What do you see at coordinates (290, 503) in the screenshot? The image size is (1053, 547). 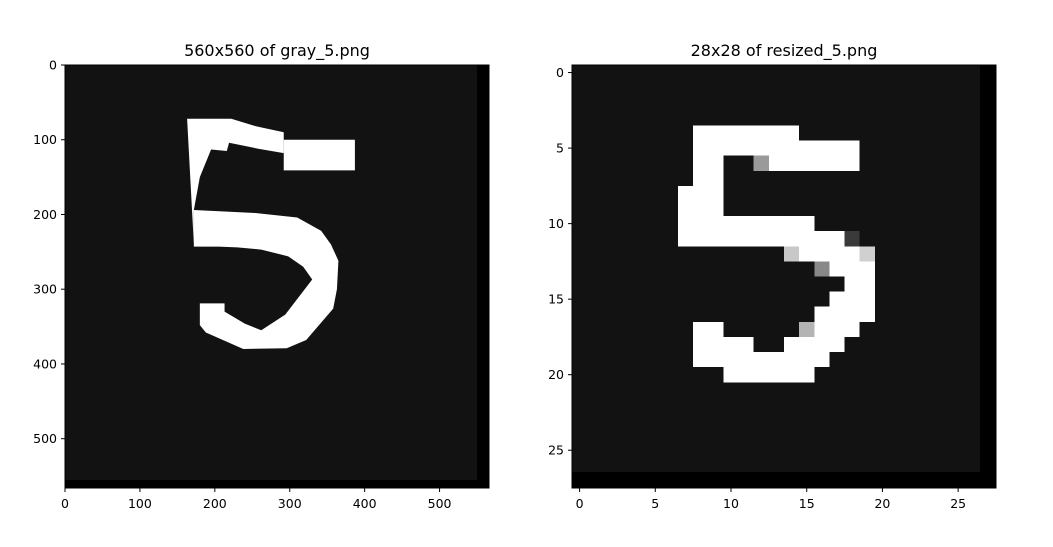 I see `x-tick-label: 300` at bounding box center [290, 503].